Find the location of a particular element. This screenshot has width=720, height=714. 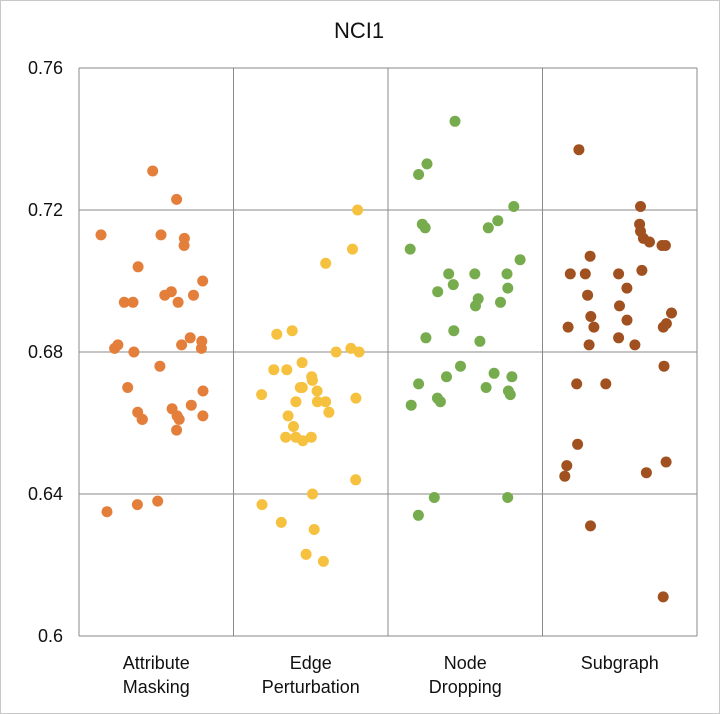

category-label: Dropping is located at coordinates (465, 687).